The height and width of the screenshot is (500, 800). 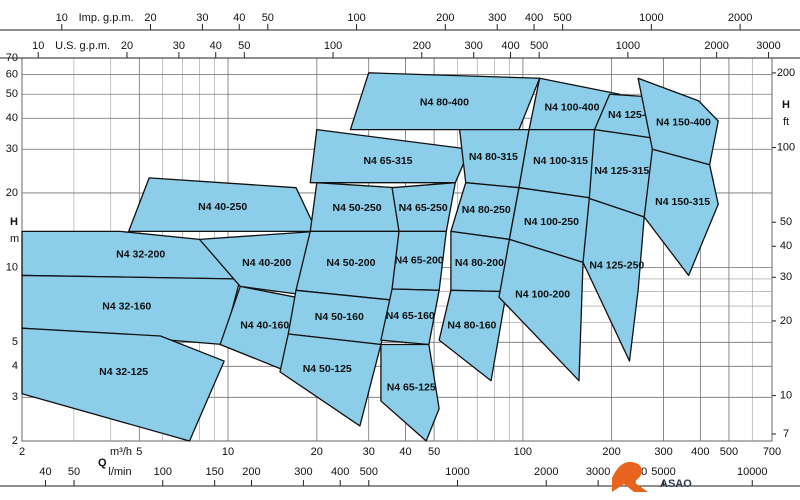 I want to click on region-label: N4 65-125, so click(x=411, y=388).